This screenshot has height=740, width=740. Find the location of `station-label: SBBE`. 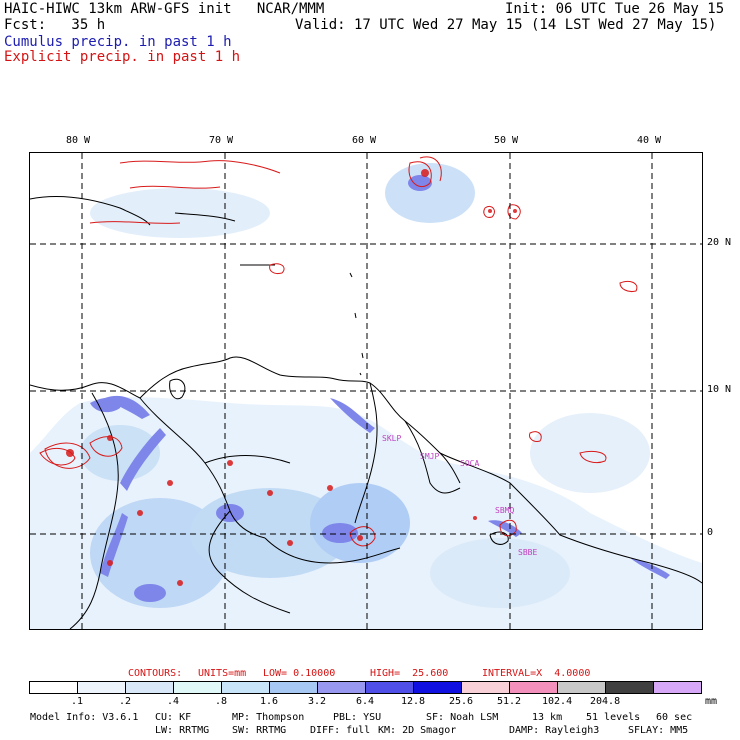

station-label: SBBE is located at coordinates (527, 552).